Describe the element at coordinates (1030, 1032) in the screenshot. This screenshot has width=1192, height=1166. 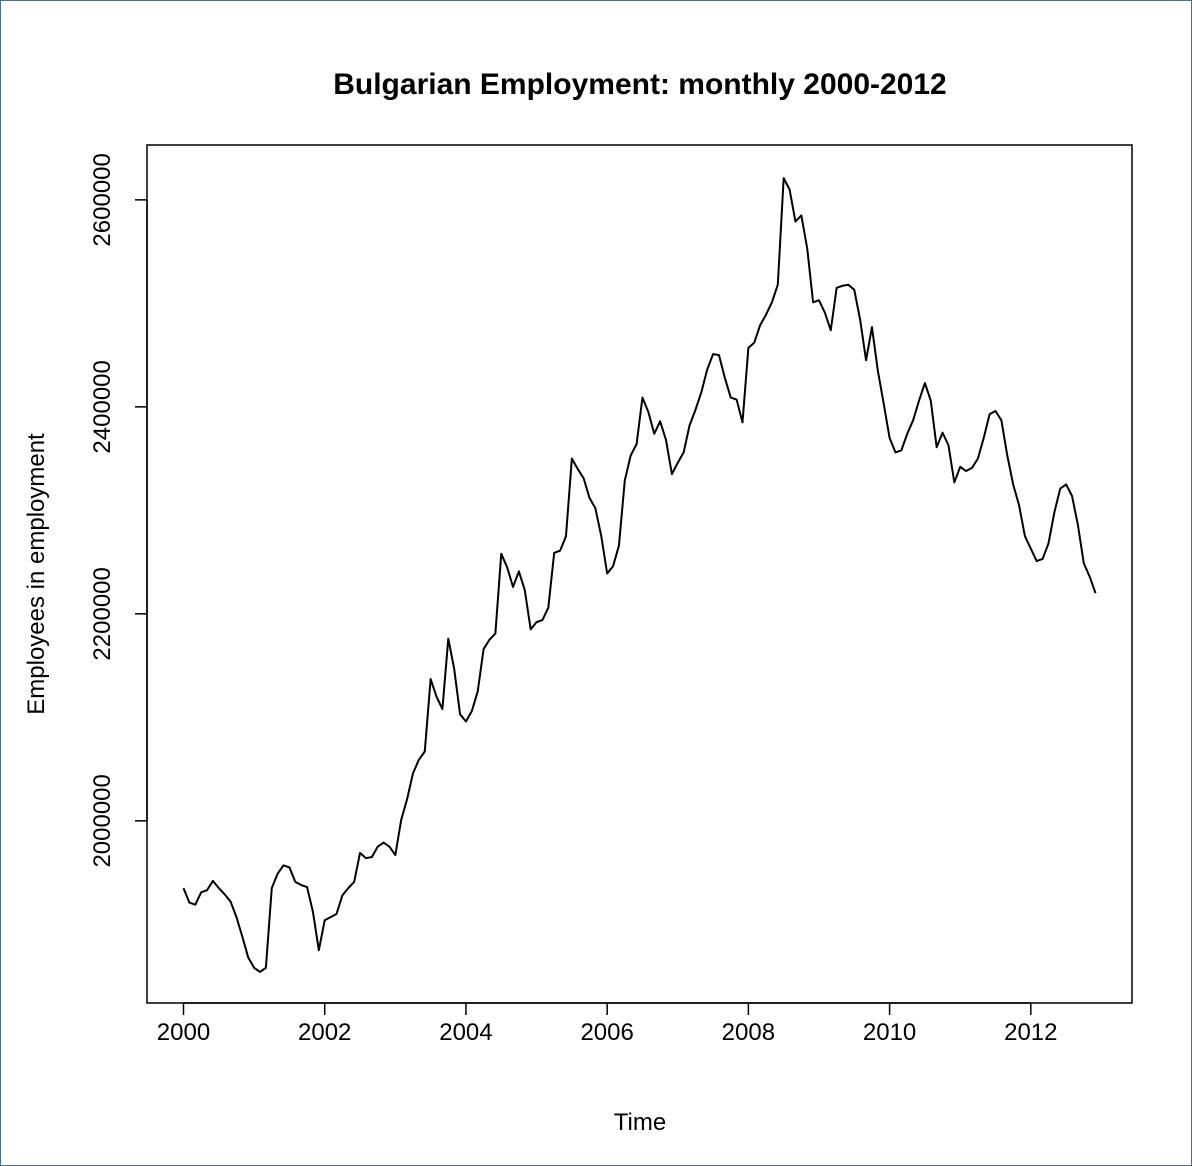
I see `x-tick-label: 2012` at that location.